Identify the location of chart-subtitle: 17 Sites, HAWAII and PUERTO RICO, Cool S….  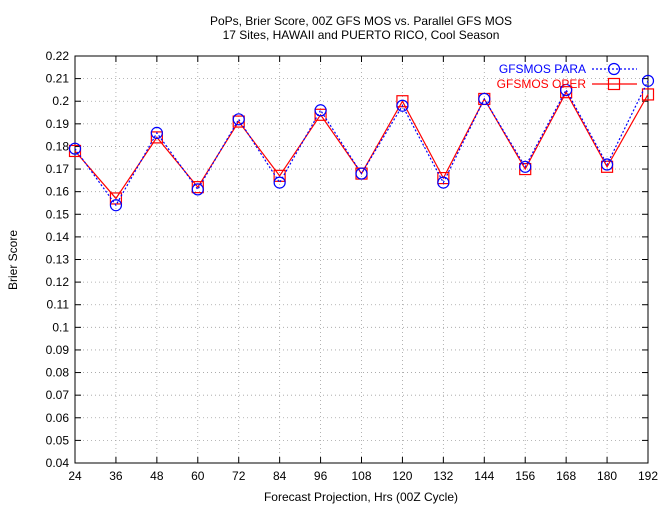
(361, 35).